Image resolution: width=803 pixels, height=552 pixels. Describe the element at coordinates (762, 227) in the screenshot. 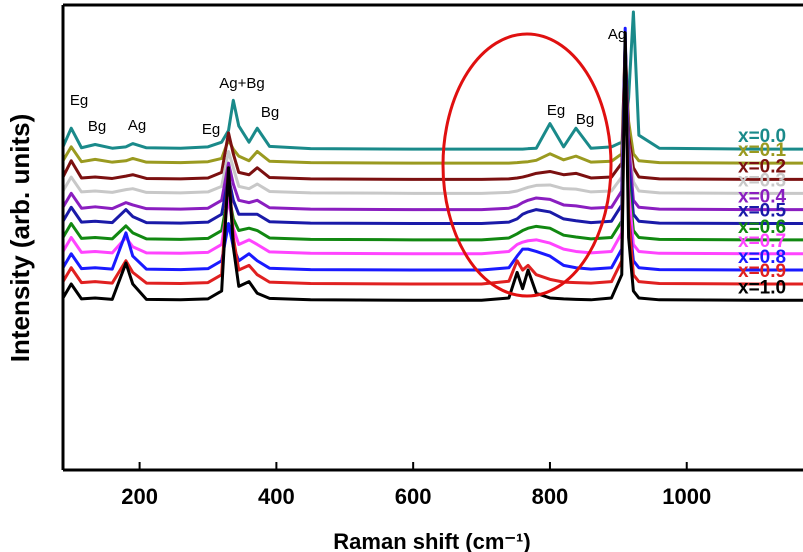

I see `legend-label: x=0.6` at that location.